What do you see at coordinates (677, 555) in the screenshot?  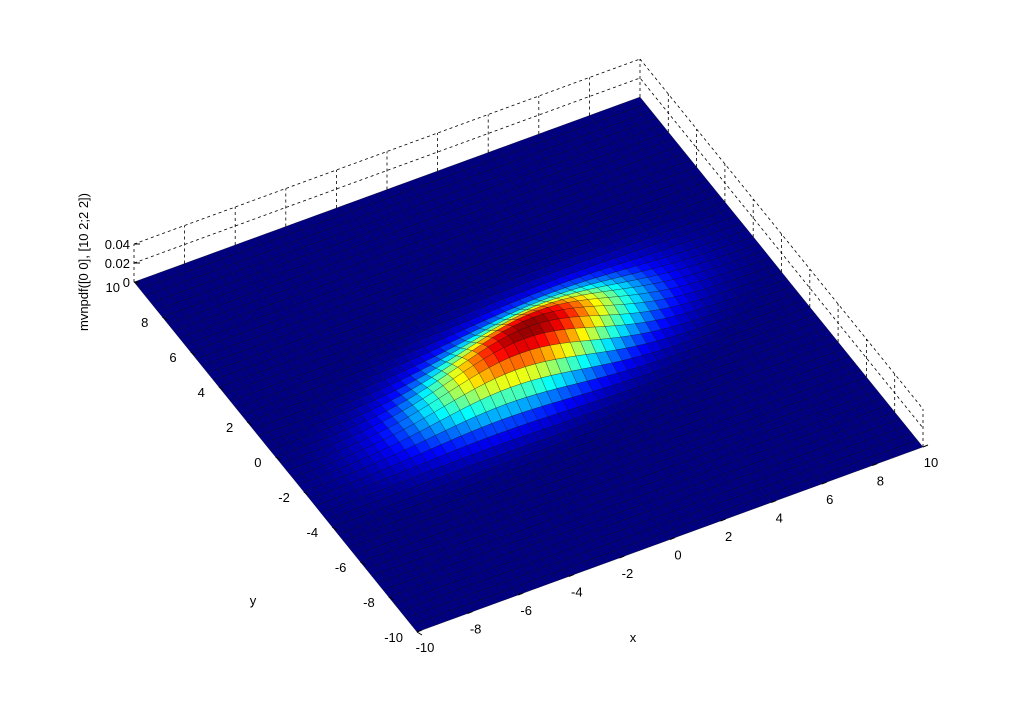 I see `x-tick-label: 0` at bounding box center [677, 555].